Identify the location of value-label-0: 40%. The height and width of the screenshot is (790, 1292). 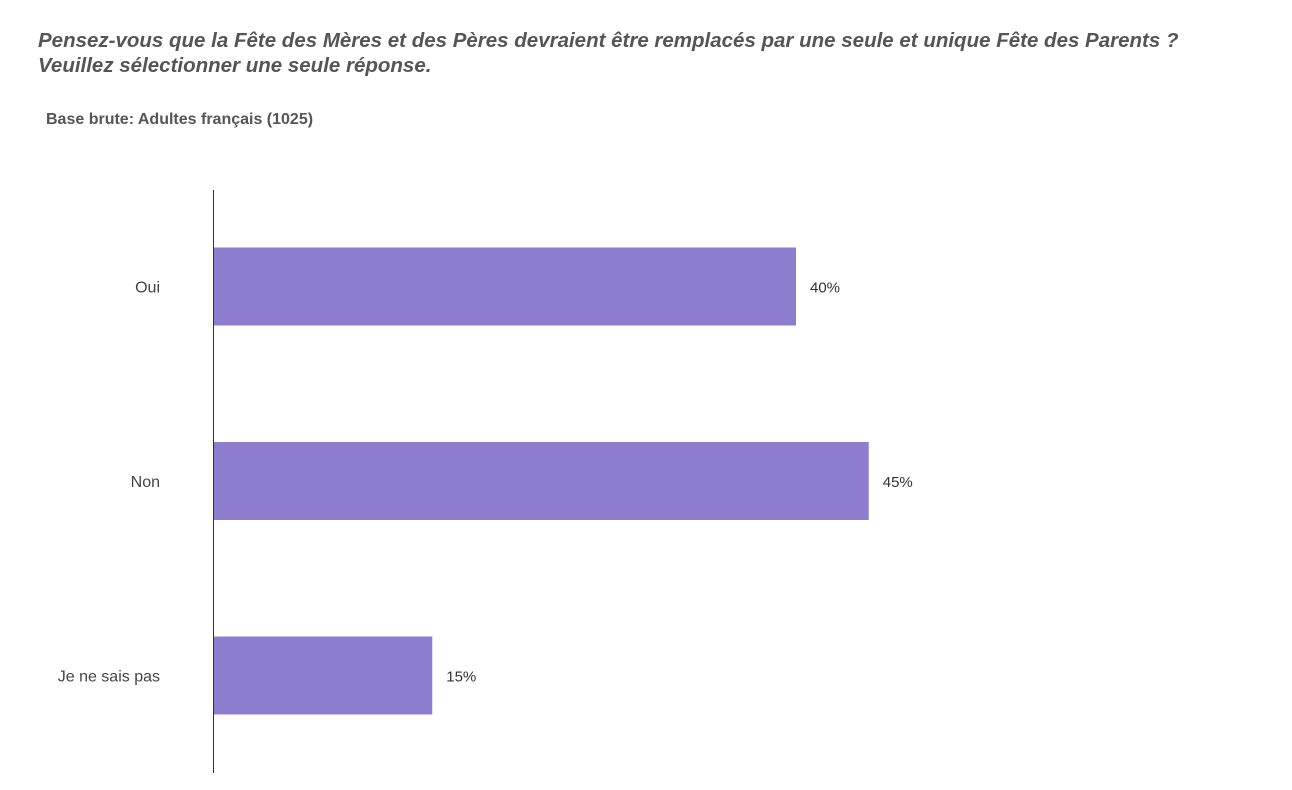
(825, 288).